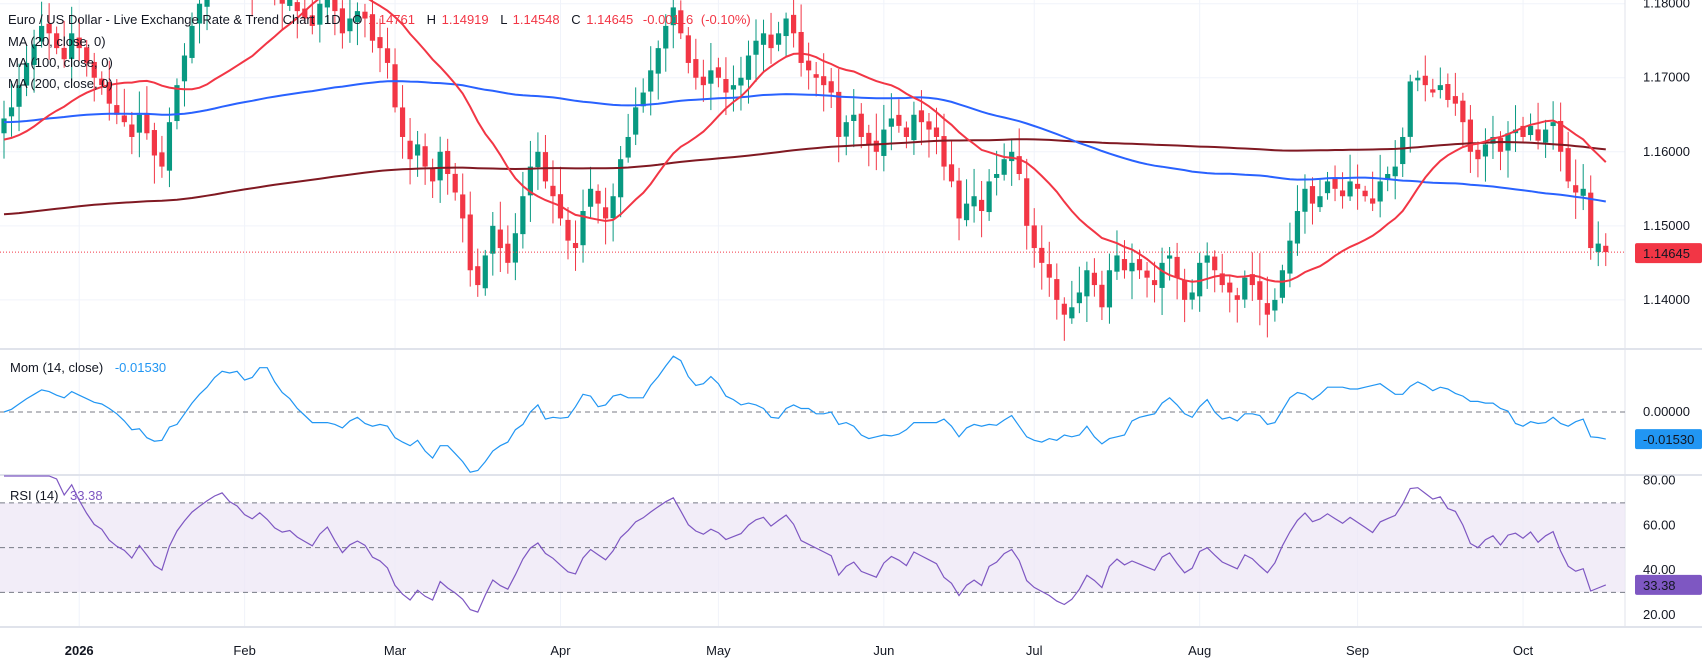  What do you see at coordinates (668, 19) in the screenshot?
I see `ohlc-change-value: -0.00116` at bounding box center [668, 19].